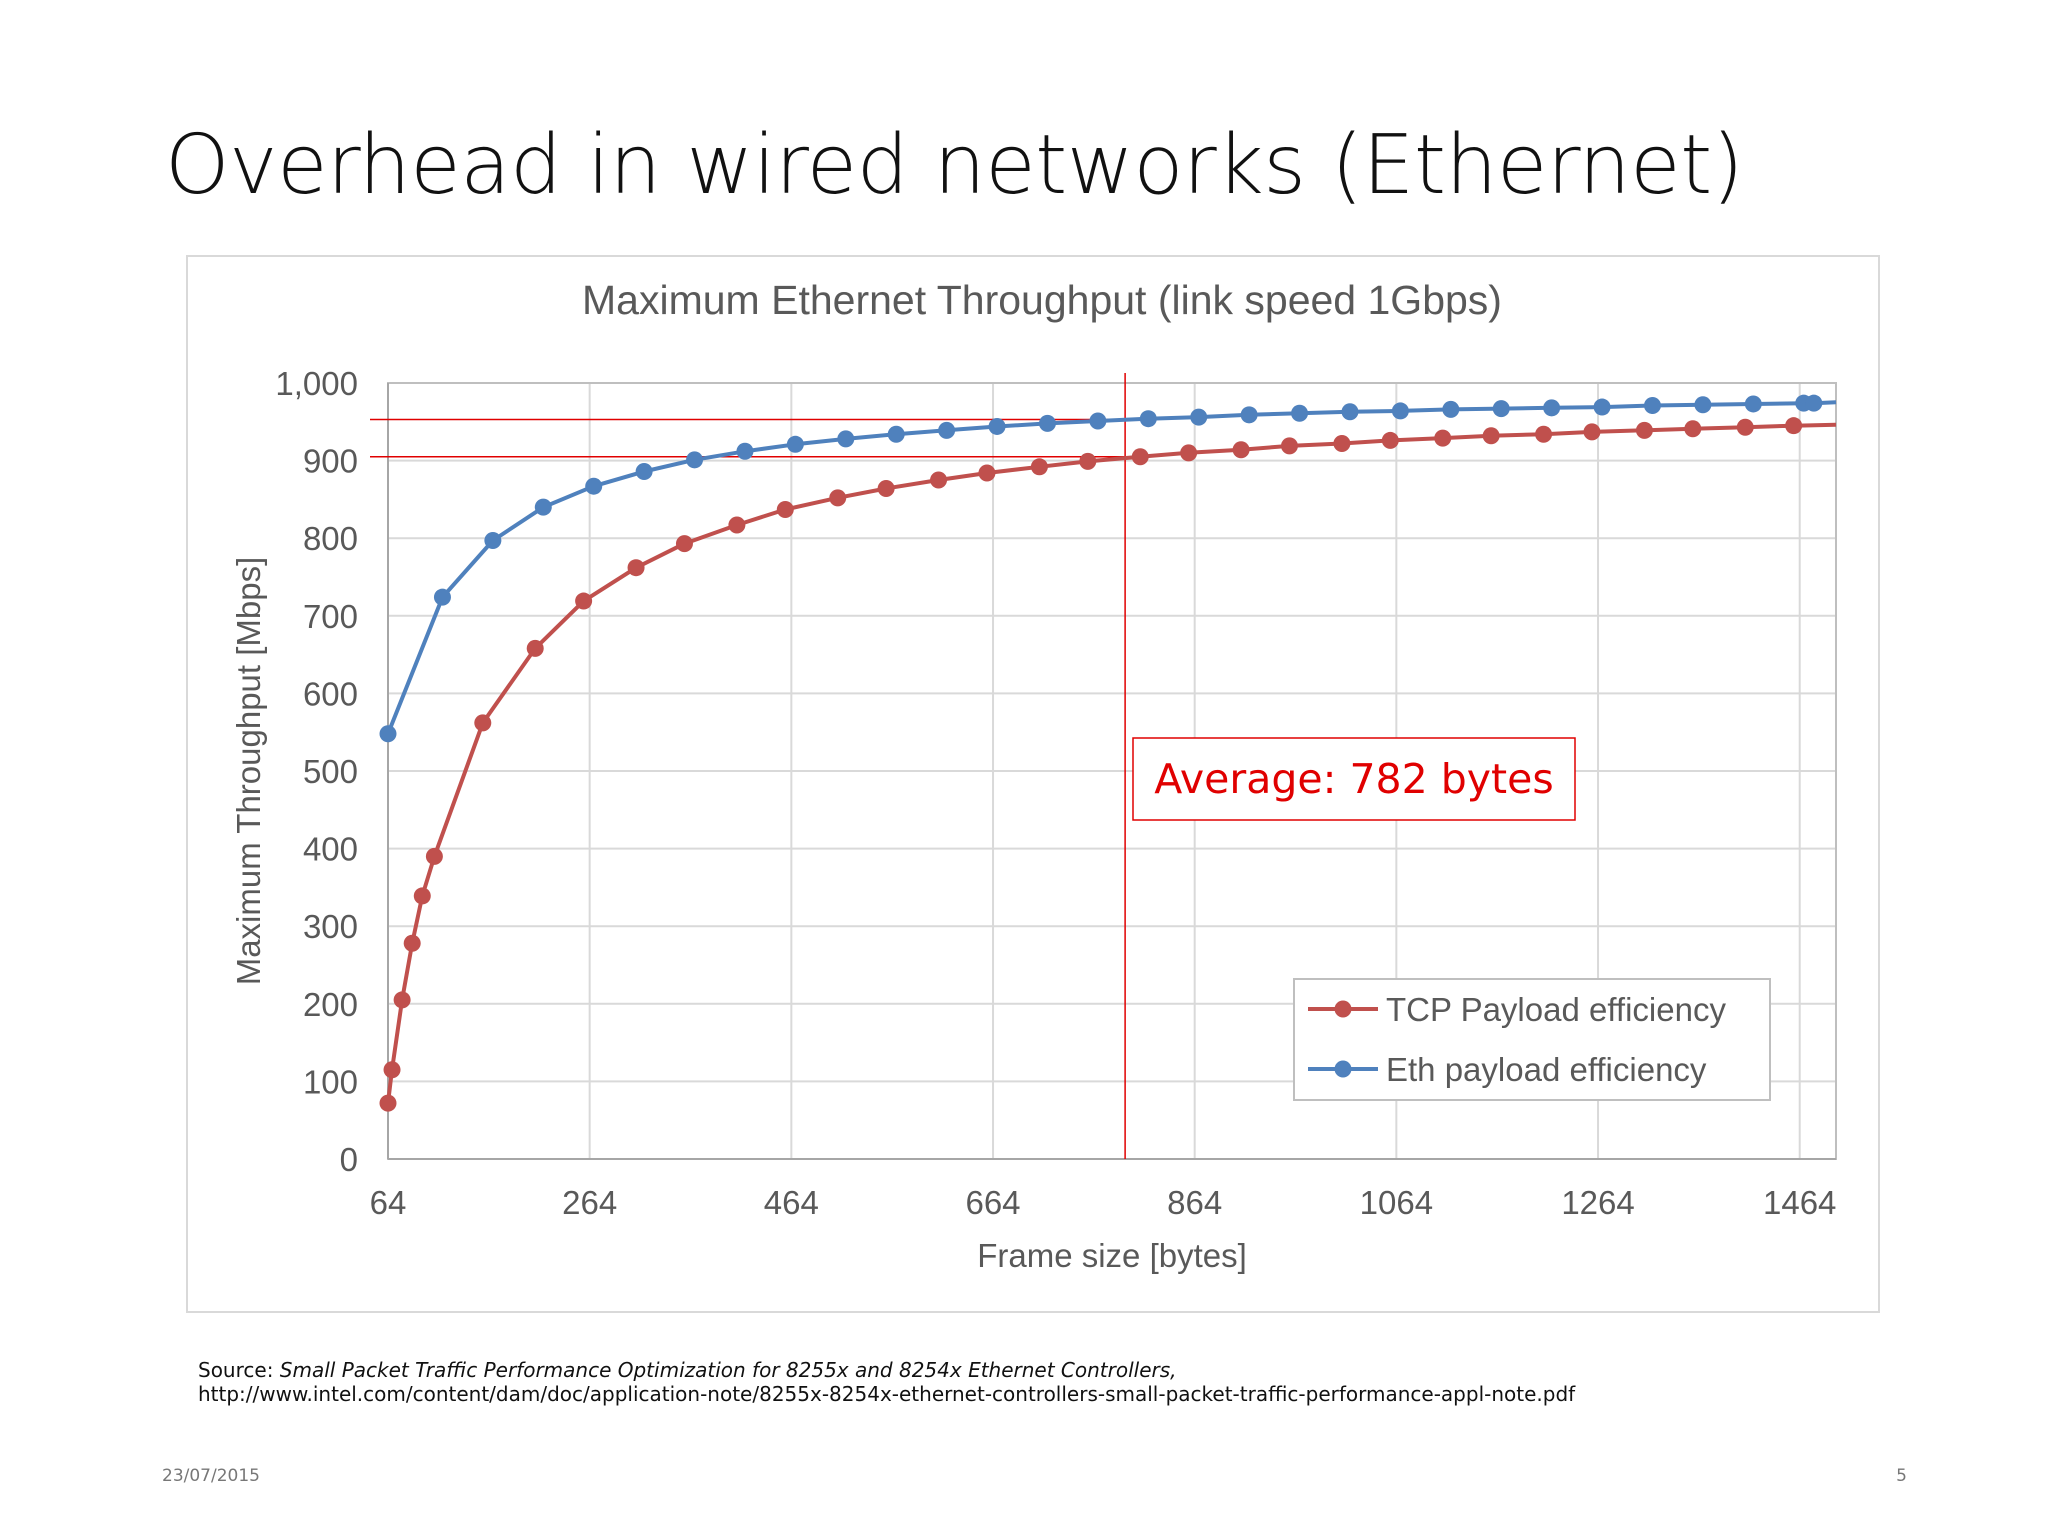 The width and height of the screenshot is (2048, 1536). Describe the element at coordinates (1799, 1202) in the screenshot. I see `x-tick-label: 1464` at that location.